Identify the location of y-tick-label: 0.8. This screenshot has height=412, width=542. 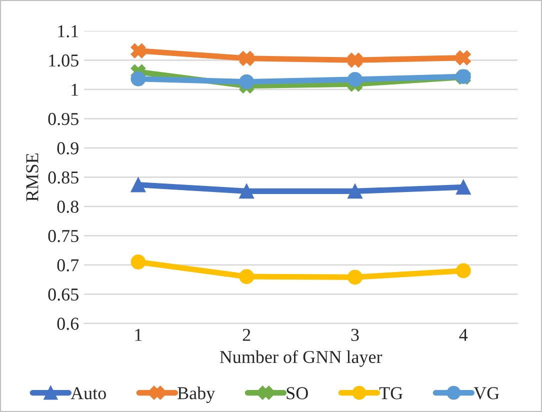
(67, 206).